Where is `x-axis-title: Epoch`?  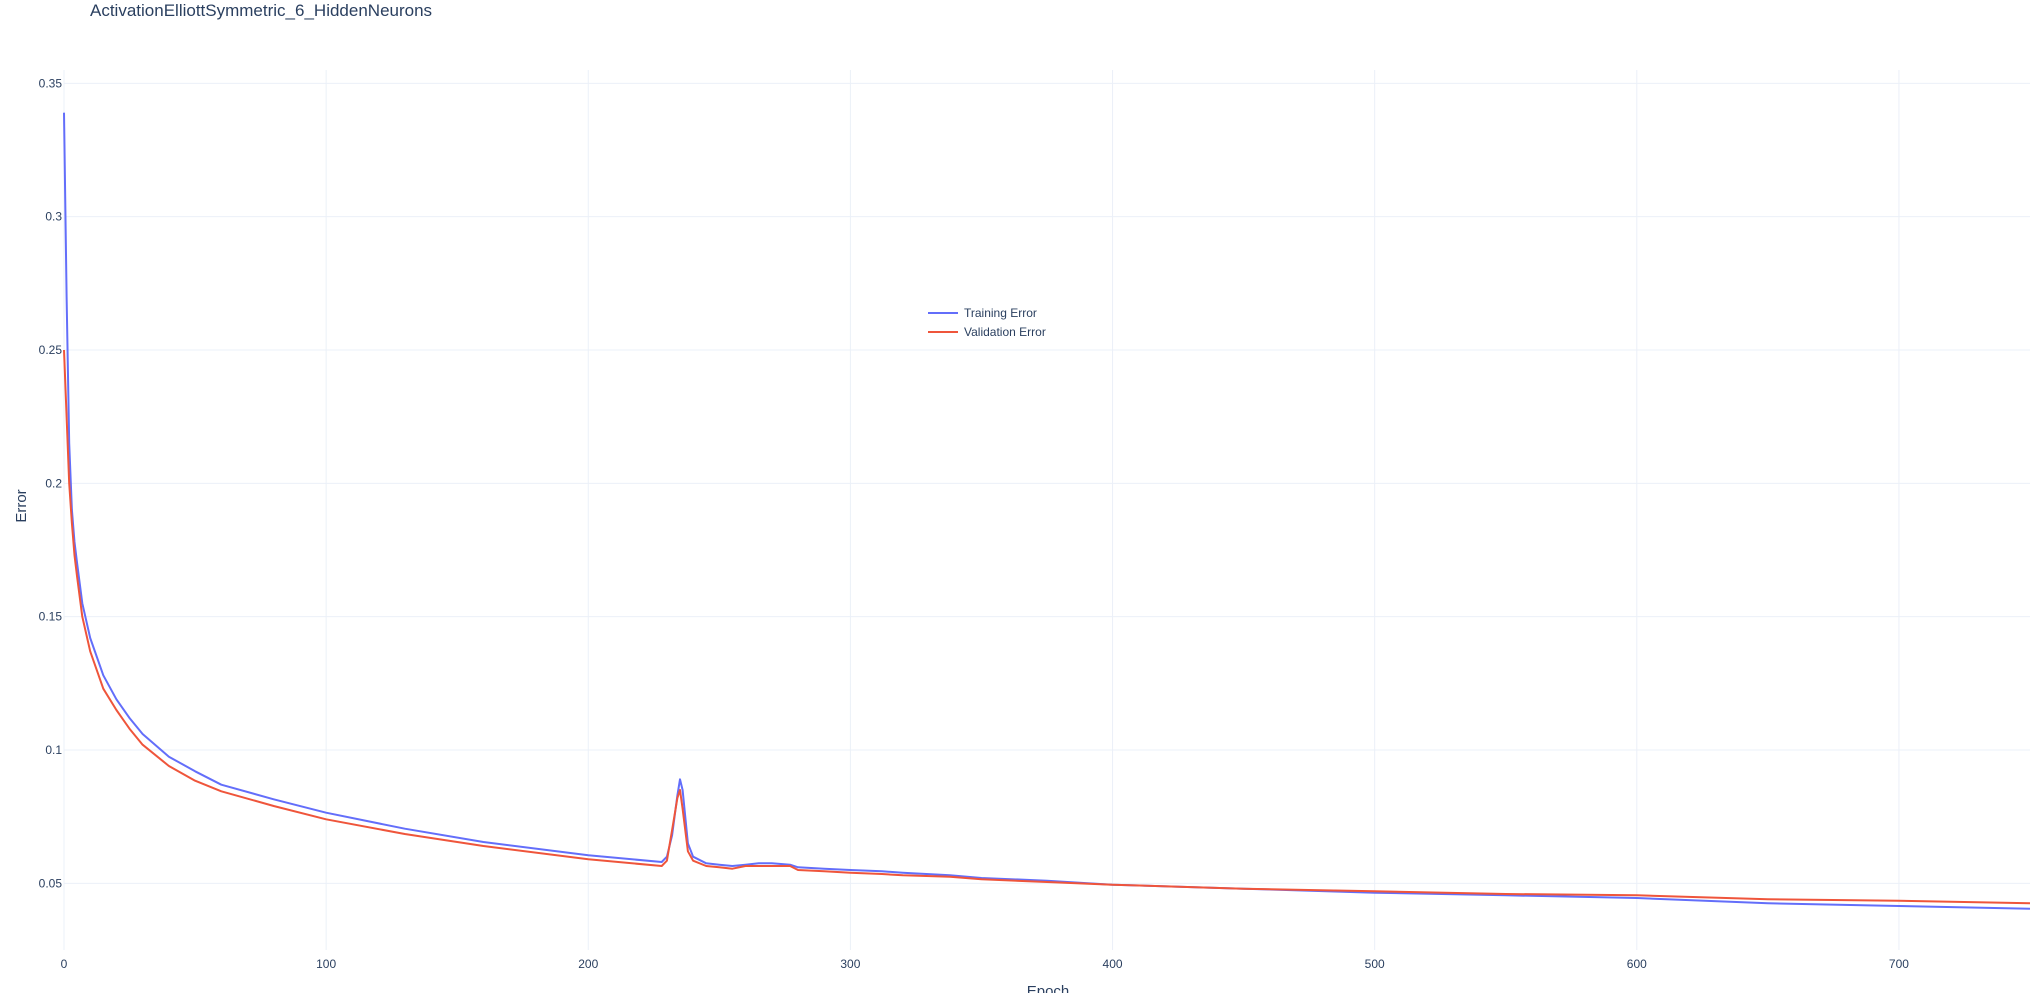 x-axis-title: Epoch is located at coordinates (1048, 988).